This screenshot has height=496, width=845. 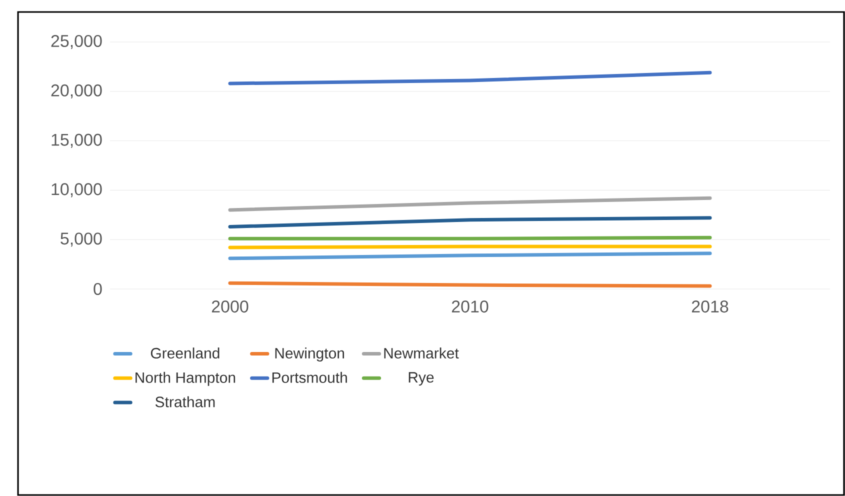 What do you see at coordinates (185, 353) in the screenshot?
I see `legend-label: Greenland` at bounding box center [185, 353].